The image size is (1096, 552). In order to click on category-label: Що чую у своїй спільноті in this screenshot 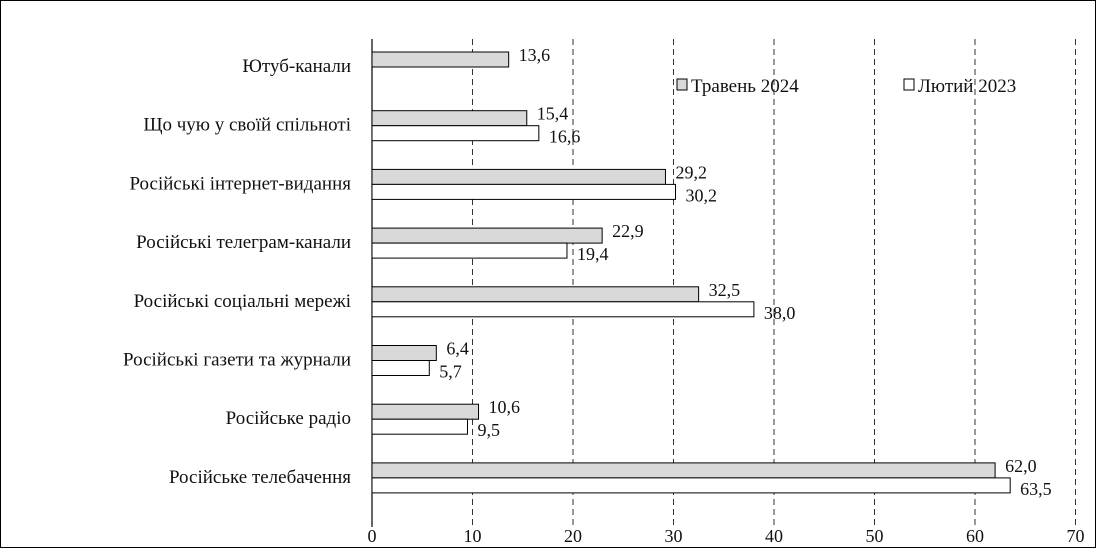, I will do `click(247, 125)`.